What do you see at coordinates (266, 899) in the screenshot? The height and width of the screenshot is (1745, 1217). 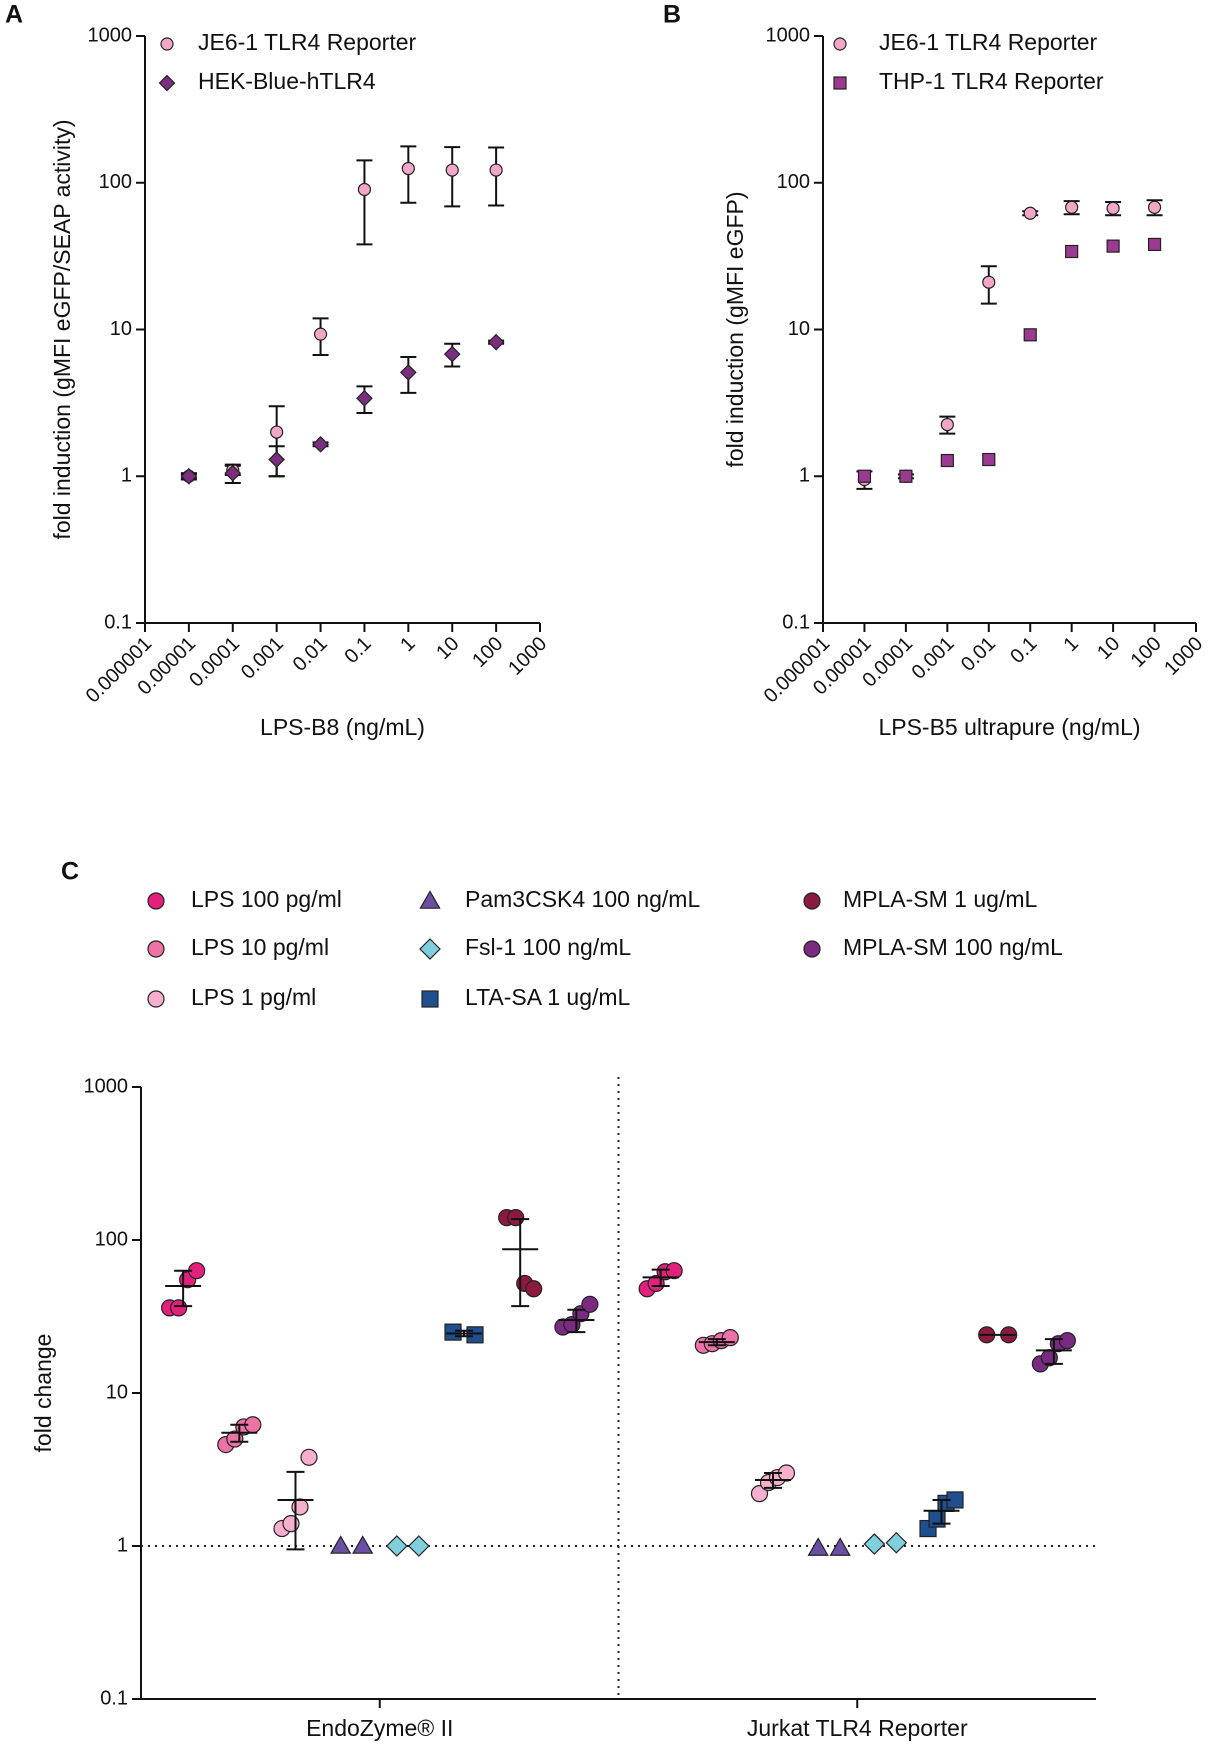 I see `legend-label: LPS 100 pg/ml` at bounding box center [266, 899].